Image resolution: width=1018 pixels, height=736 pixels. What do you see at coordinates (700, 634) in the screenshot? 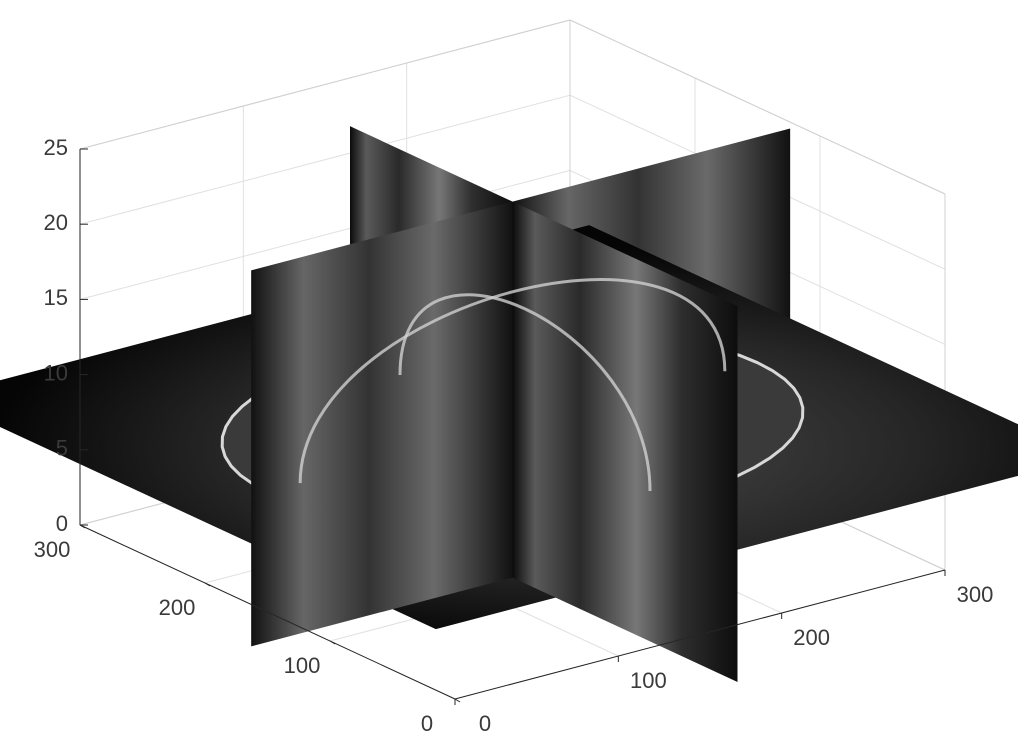
I see `x-axis-line` at bounding box center [700, 634].